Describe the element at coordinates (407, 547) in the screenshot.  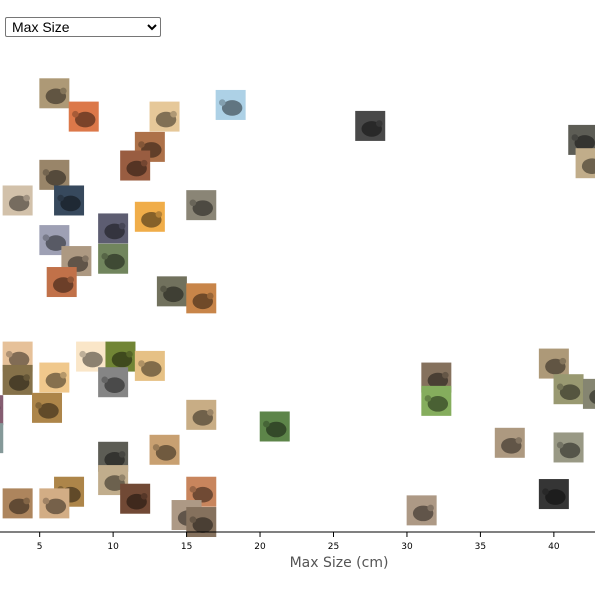
I see `x-tick-label: 30` at that location.